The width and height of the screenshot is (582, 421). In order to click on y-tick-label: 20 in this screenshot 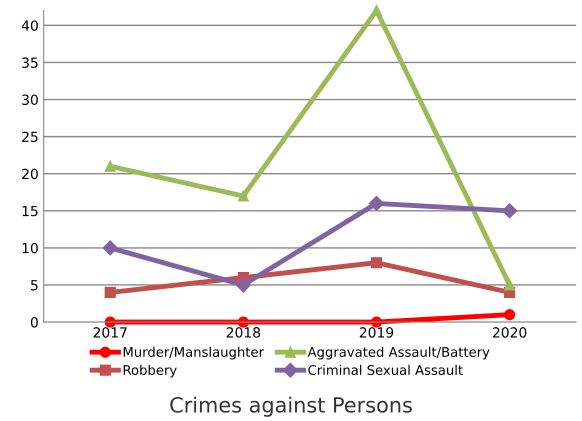, I will do `click(30, 174)`.